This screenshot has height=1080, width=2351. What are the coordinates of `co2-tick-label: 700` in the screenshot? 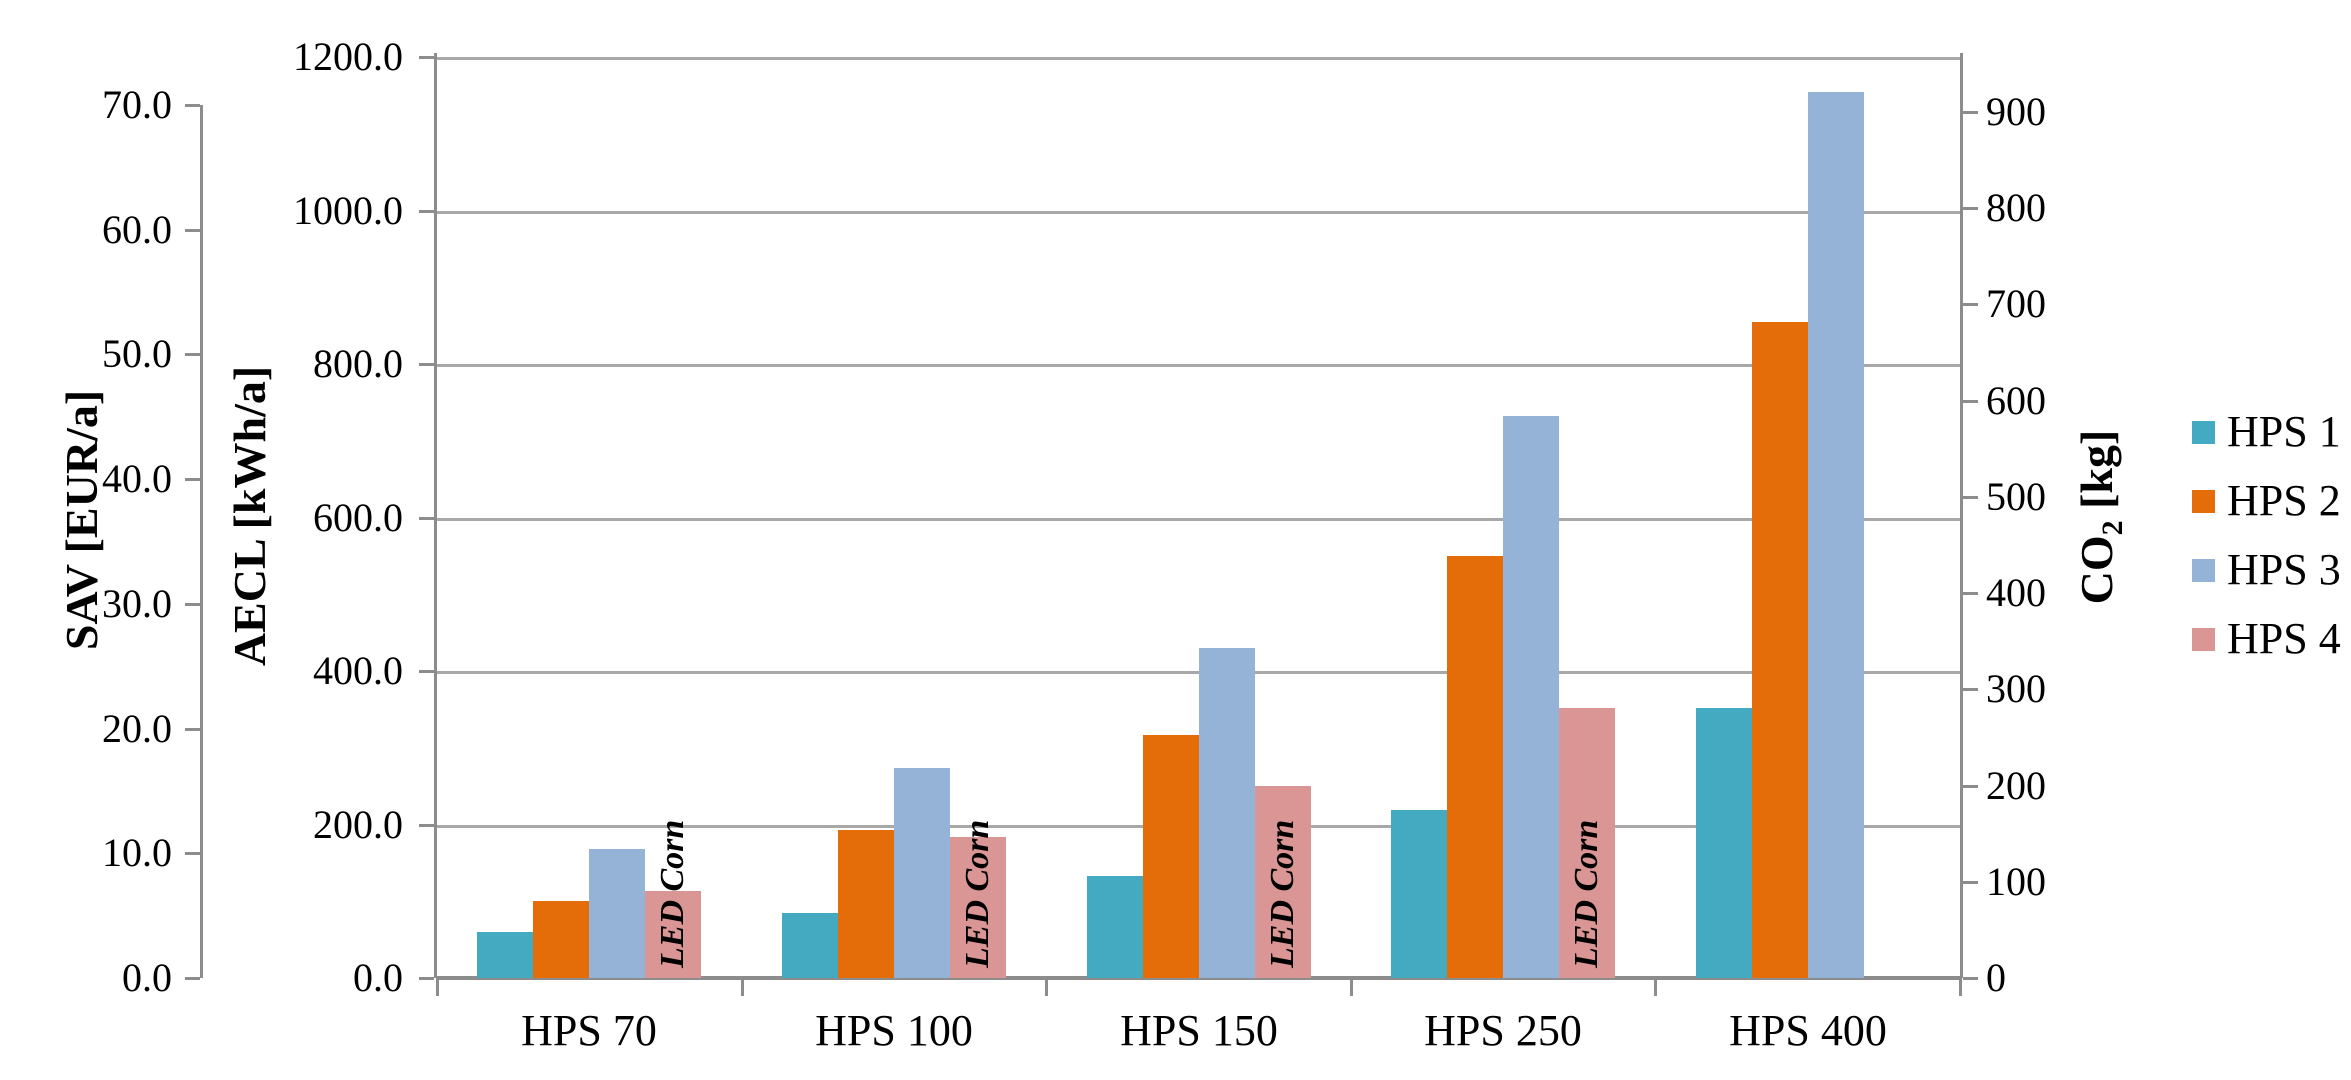 It's located at (2016, 303).